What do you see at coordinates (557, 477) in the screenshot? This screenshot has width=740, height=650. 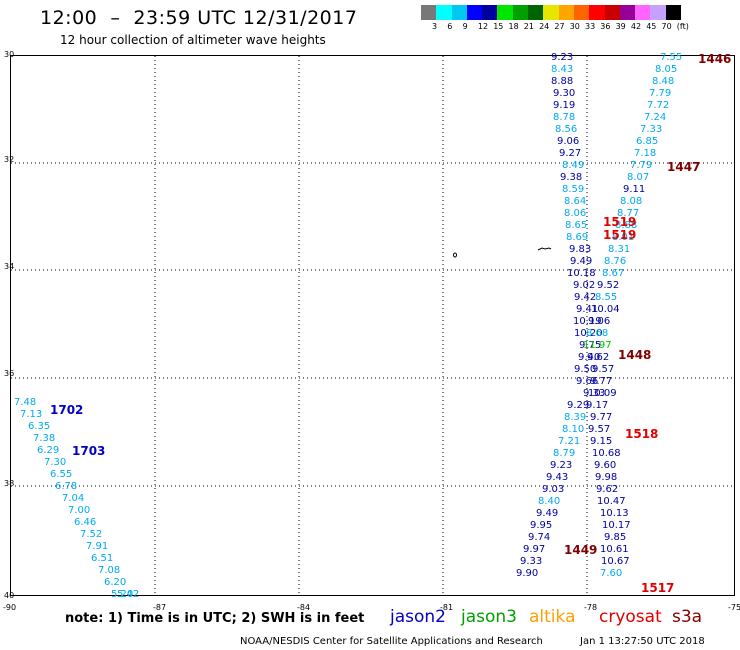 I see `wave-height-value: 9.43` at bounding box center [557, 477].